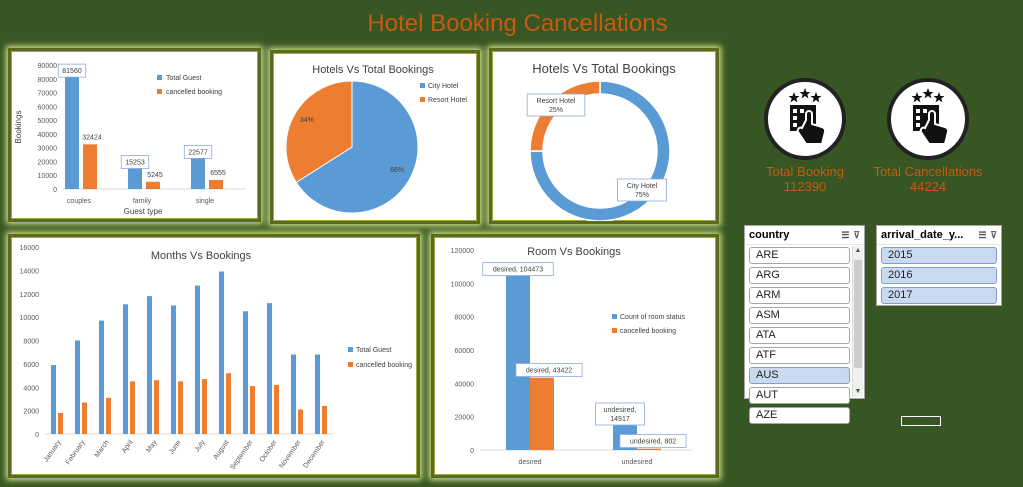 Image resolution: width=1023 pixels, height=487 pixels. Describe the element at coordinates (799, 295) in the screenshot. I see `country-slicer-item: ARM` at that location.